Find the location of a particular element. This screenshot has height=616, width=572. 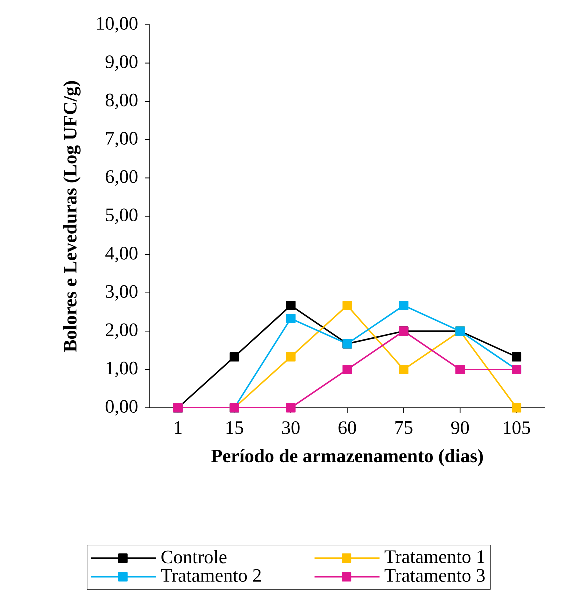

x-tick-label: 75 is located at coordinates (404, 428).